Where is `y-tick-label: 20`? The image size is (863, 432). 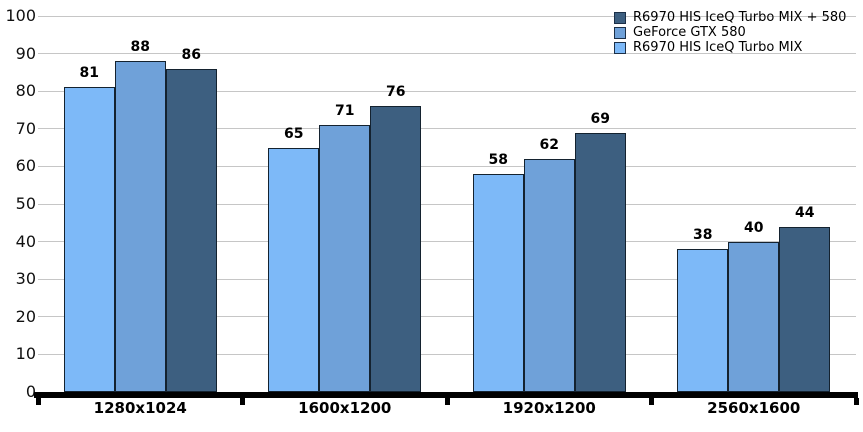
y-tick-label: 20 is located at coordinates (25, 316).